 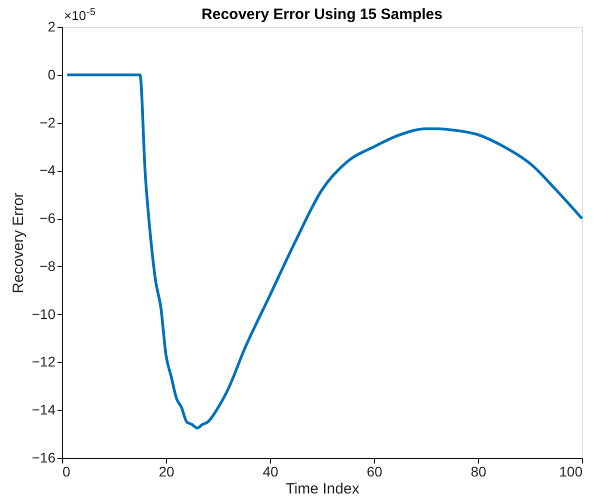 I want to click on x-tick-label: 60, so click(x=374, y=472).